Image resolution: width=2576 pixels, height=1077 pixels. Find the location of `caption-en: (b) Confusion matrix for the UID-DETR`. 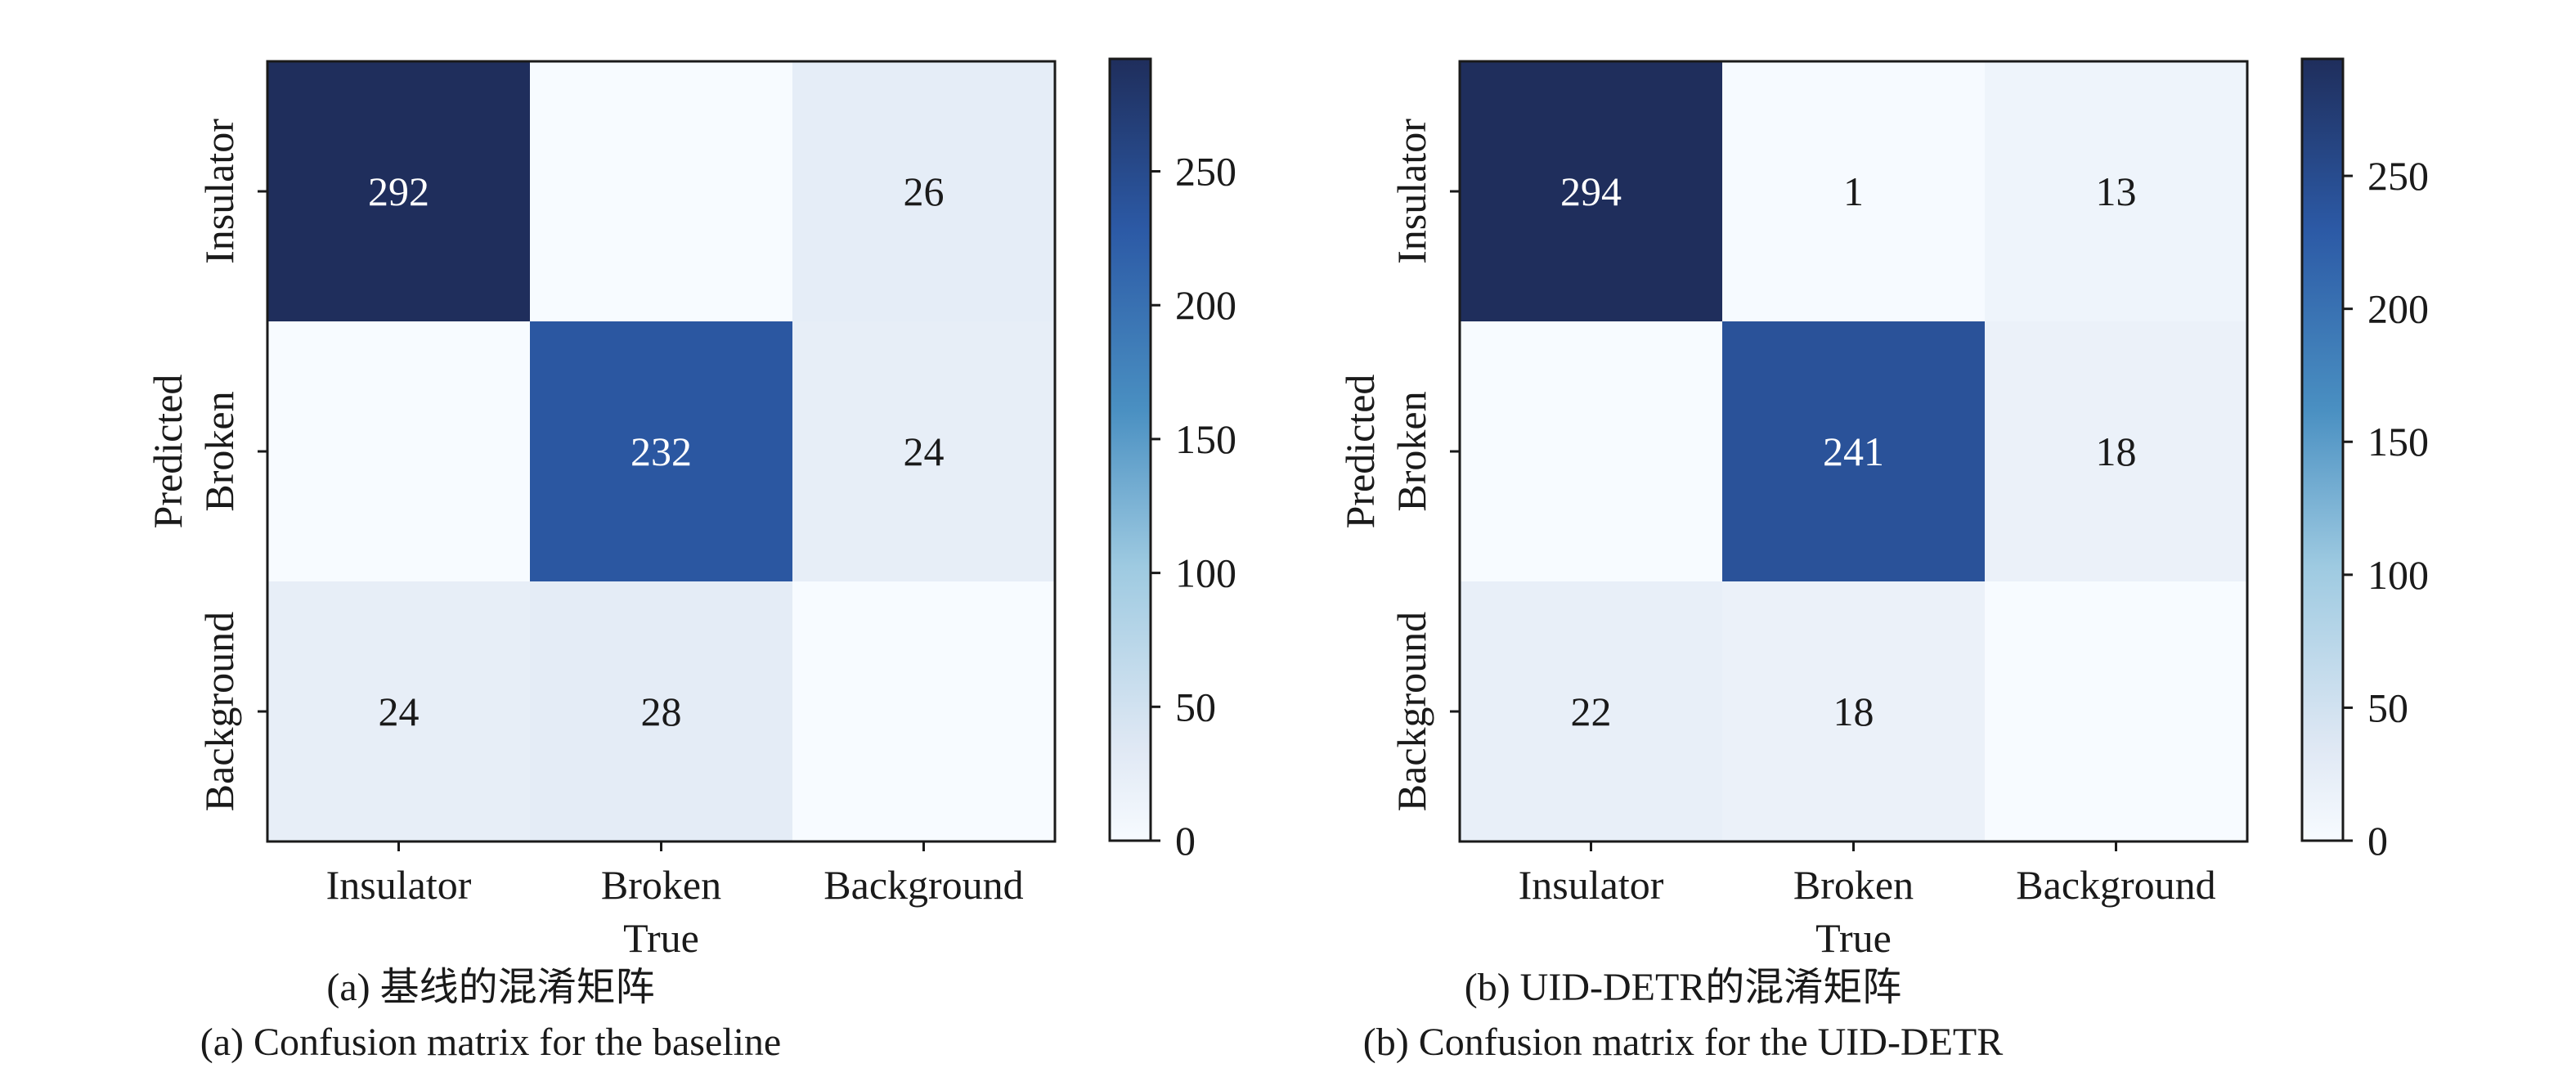

caption-en: (b) Confusion matrix for the UID-DETR is located at coordinates (1683, 1042).